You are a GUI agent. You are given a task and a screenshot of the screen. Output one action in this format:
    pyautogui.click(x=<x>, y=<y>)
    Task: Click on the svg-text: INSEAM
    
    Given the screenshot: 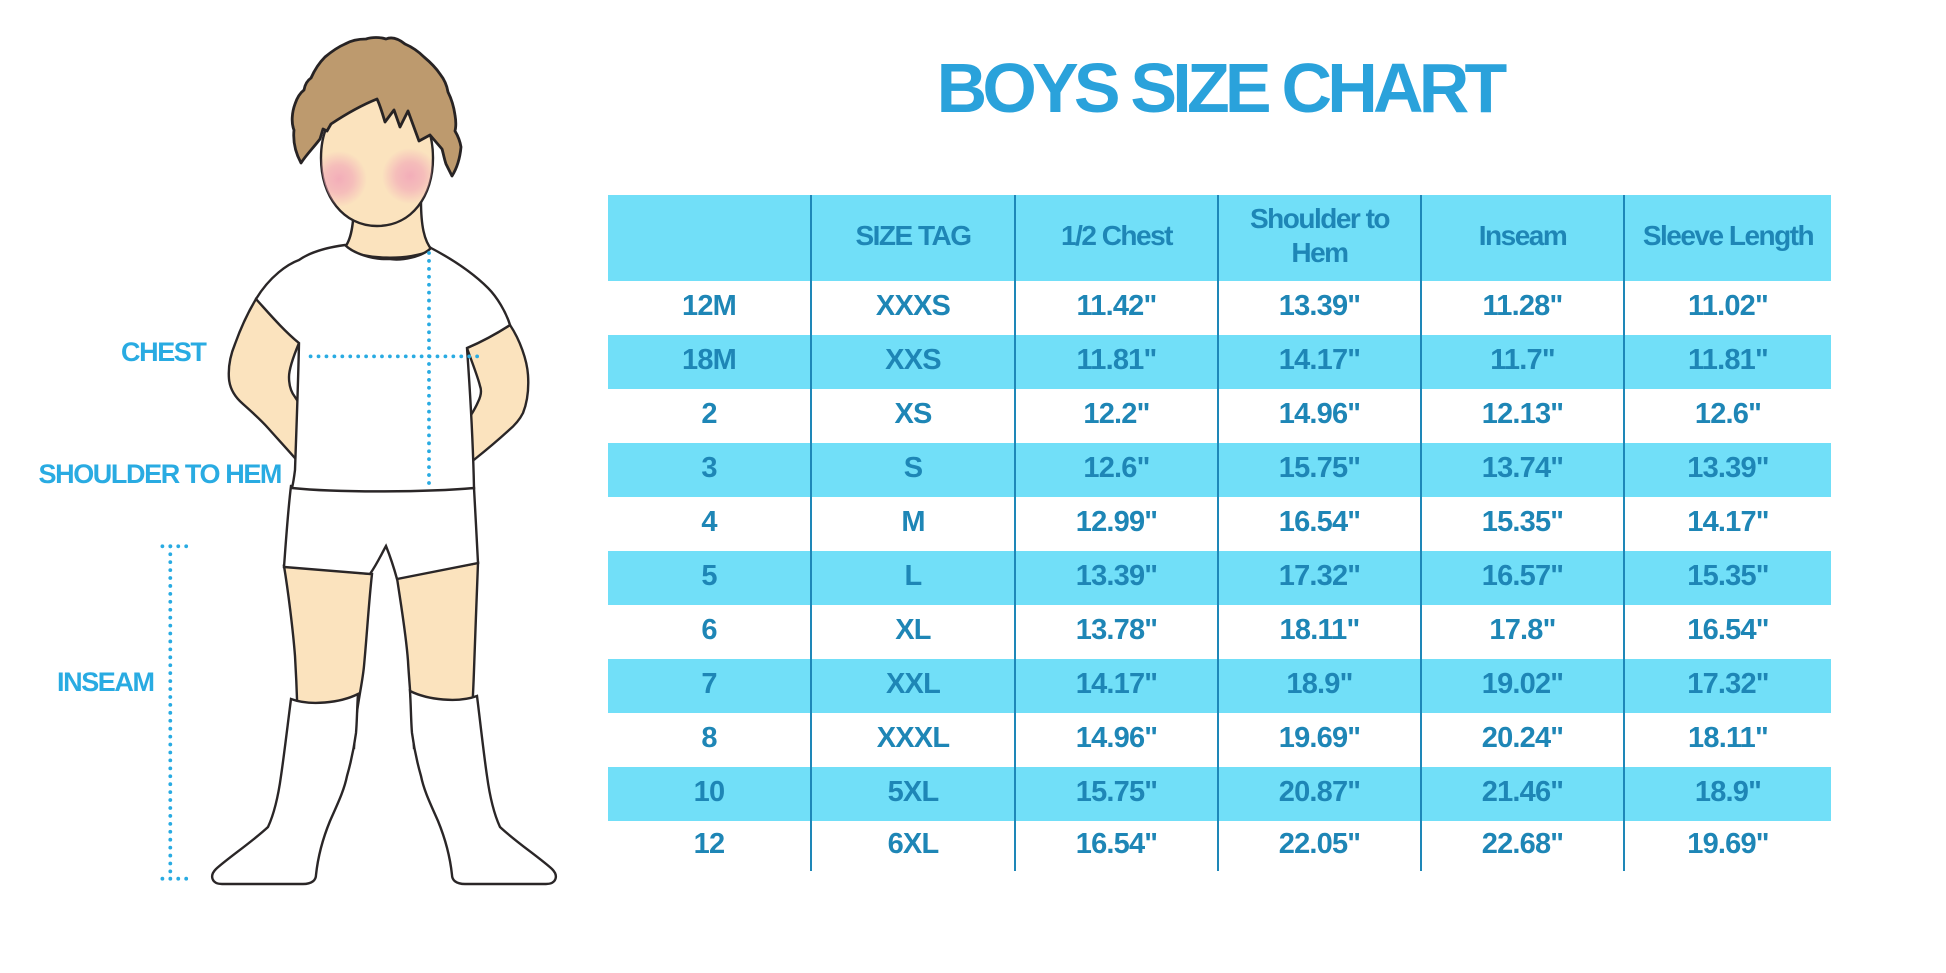 What is the action you would take?
    pyautogui.click(x=105, y=682)
    